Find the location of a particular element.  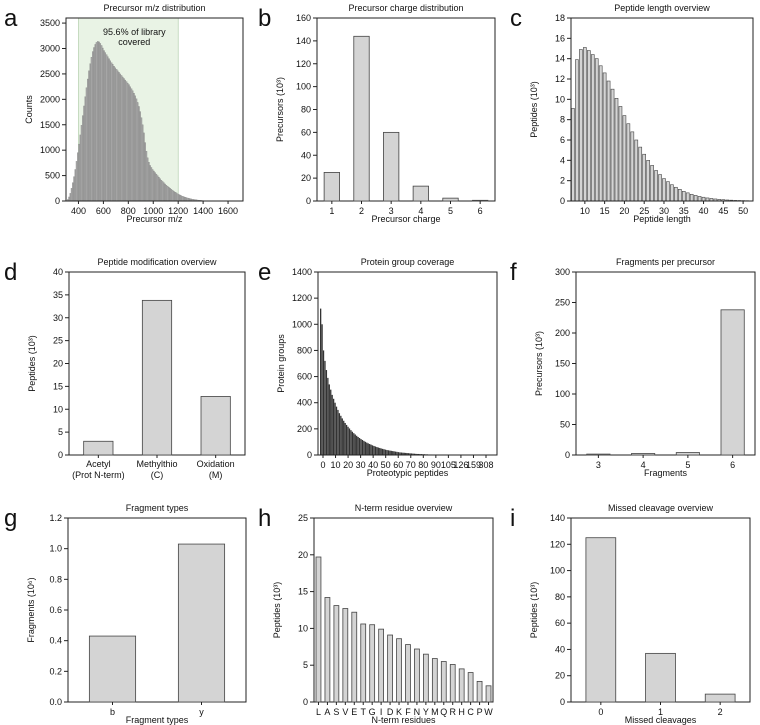

x-tick-label: 308 is located at coordinates (485, 465).